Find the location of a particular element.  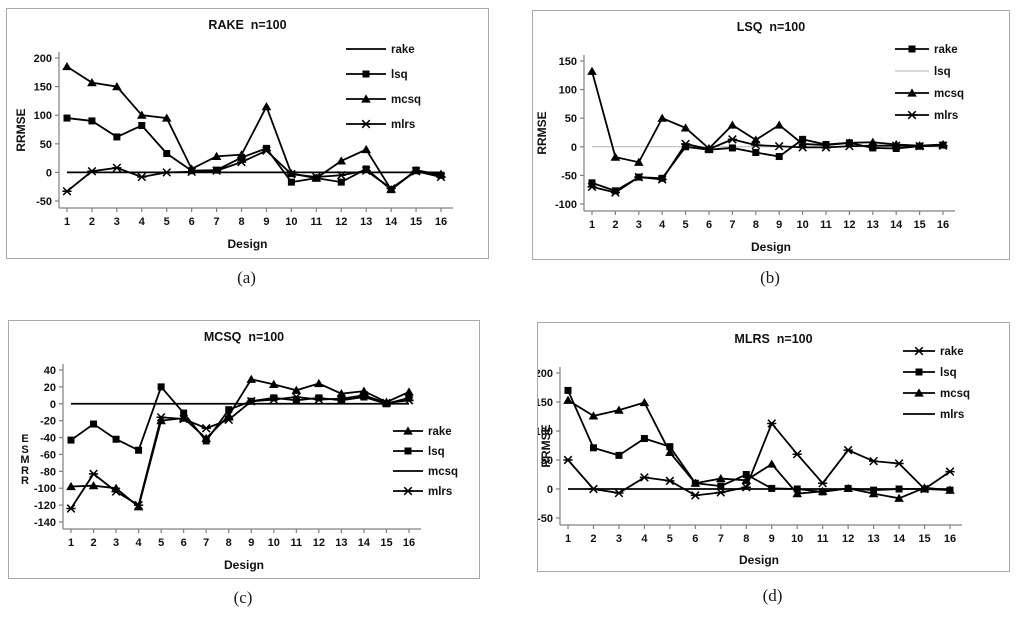

series-lsq is located at coordinates (254, 154).